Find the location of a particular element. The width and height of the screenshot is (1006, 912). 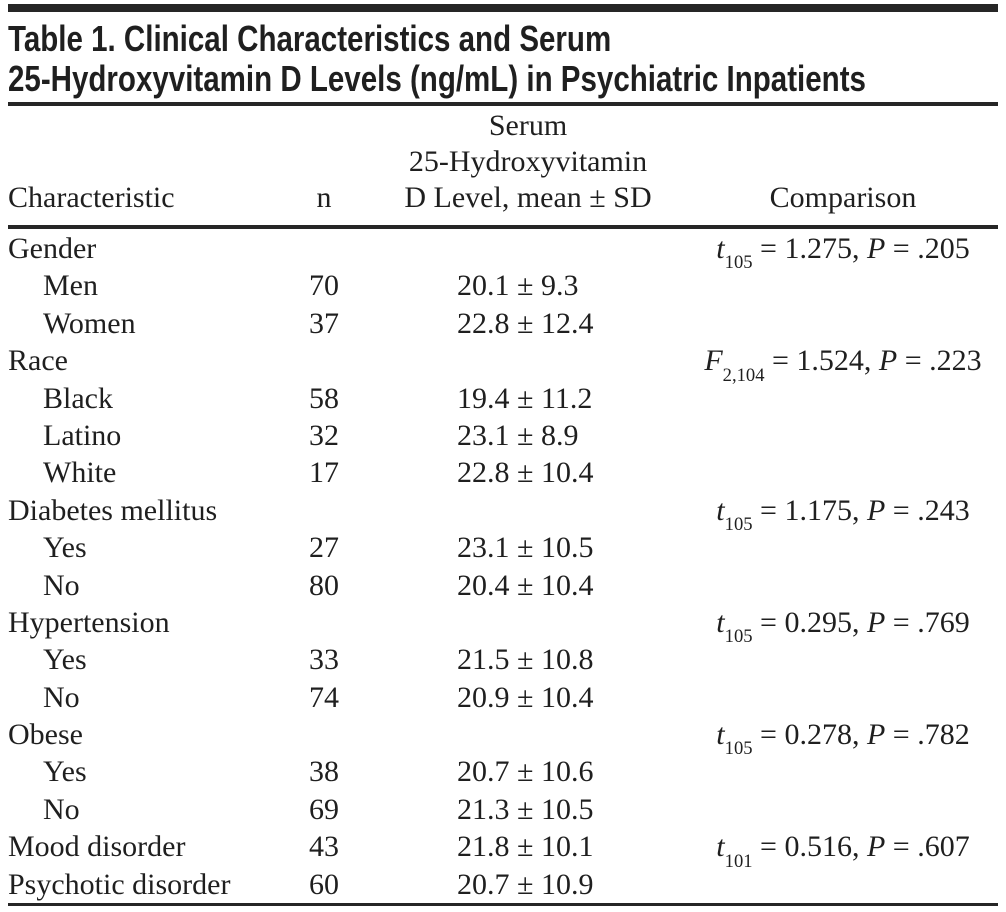

row-comparison-stat: F2,104 = 1.524, P = .223 is located at coordinates (843, 365).